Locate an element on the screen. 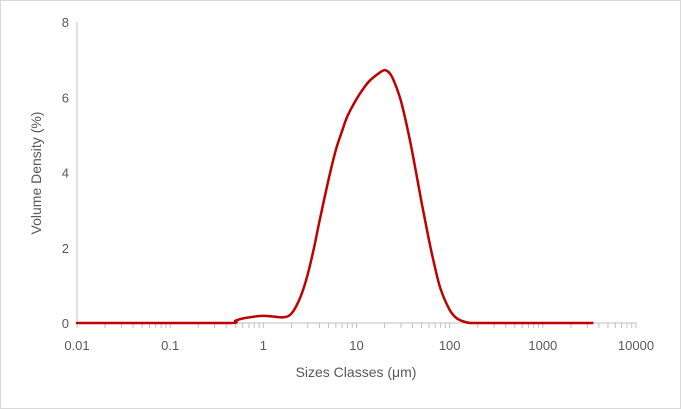  y-tick-labels: 0 2 4 6 8 is located at coordinates (65, 173).